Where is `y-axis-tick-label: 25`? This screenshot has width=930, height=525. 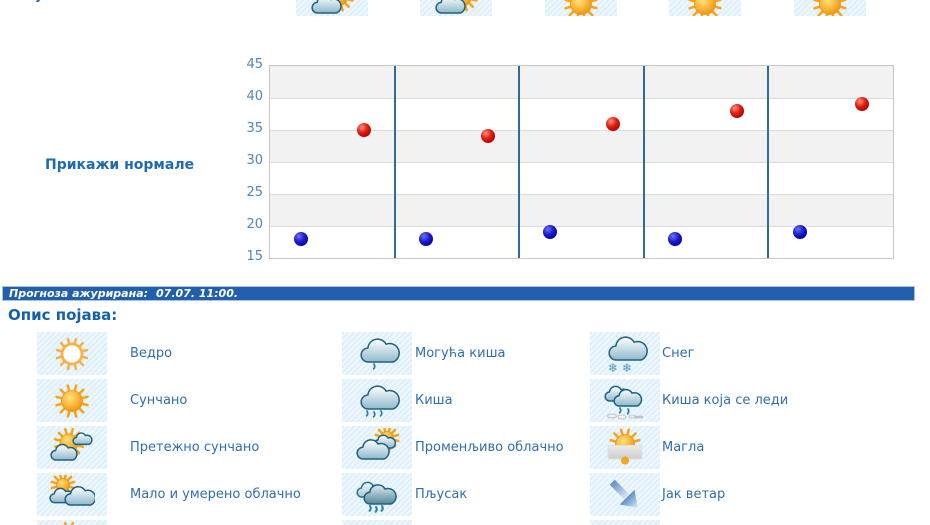 y-axis-tick-label: 25 is located at coordinates (254, 192).